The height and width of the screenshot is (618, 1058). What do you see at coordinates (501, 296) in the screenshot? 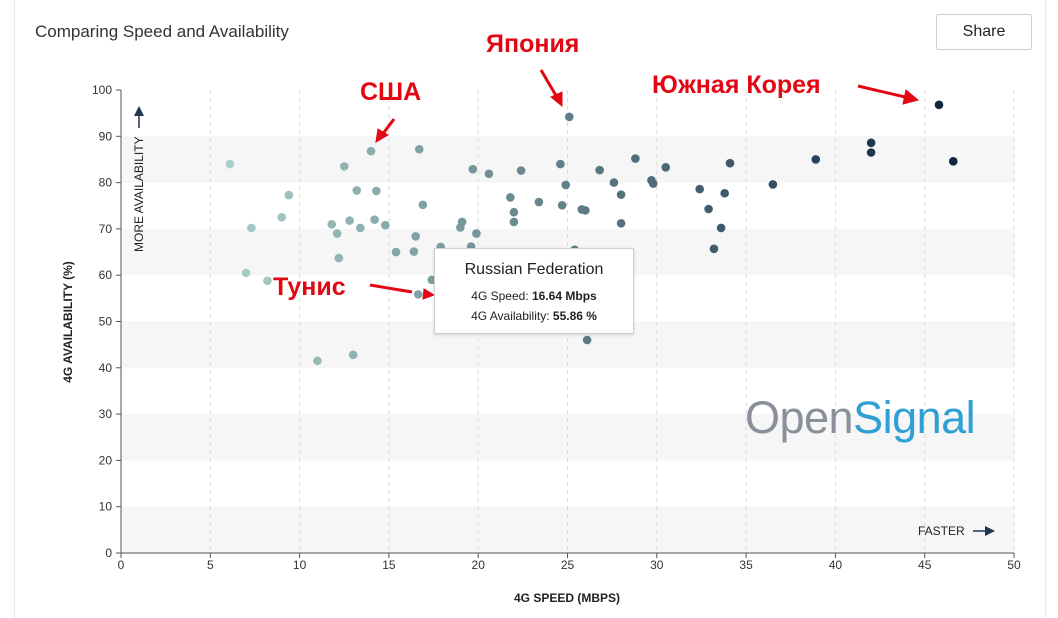
I see `tooltip-speed-label: 4G Speed:` at bounding box center [501, 296].